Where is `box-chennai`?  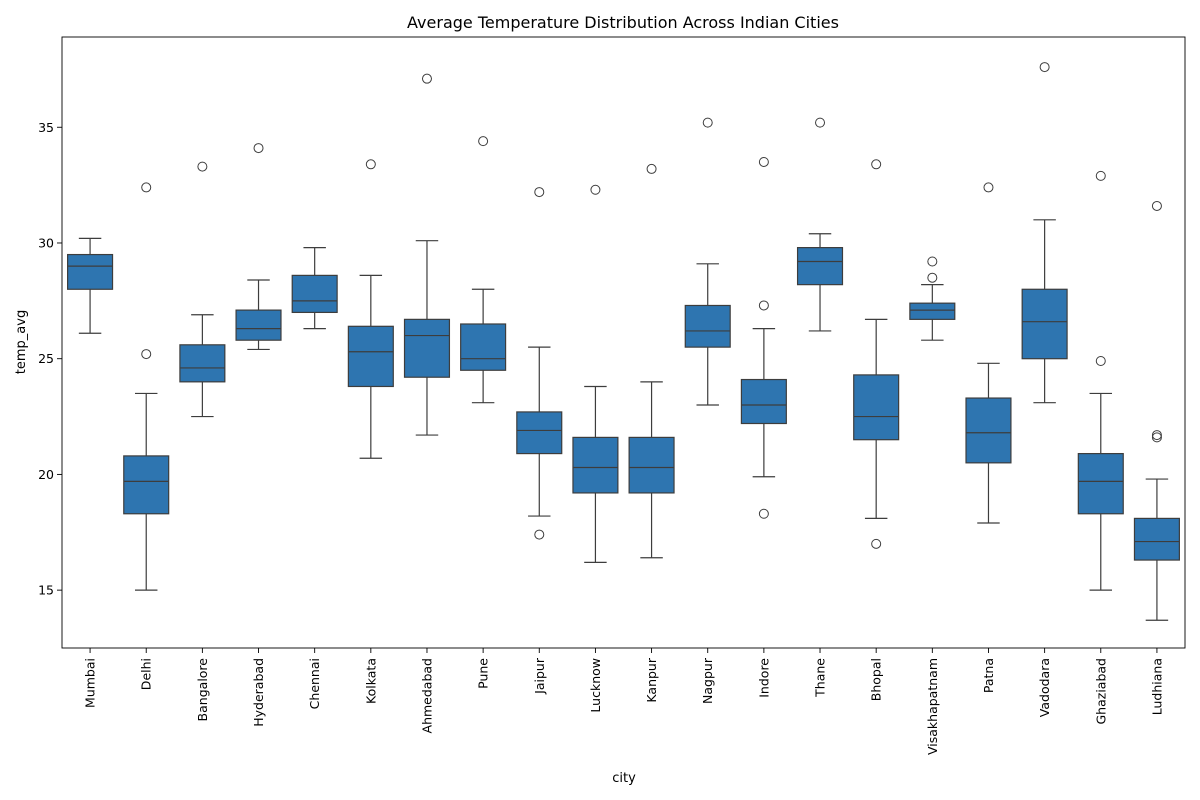
box-chennai is located at coordinates (314, 288).